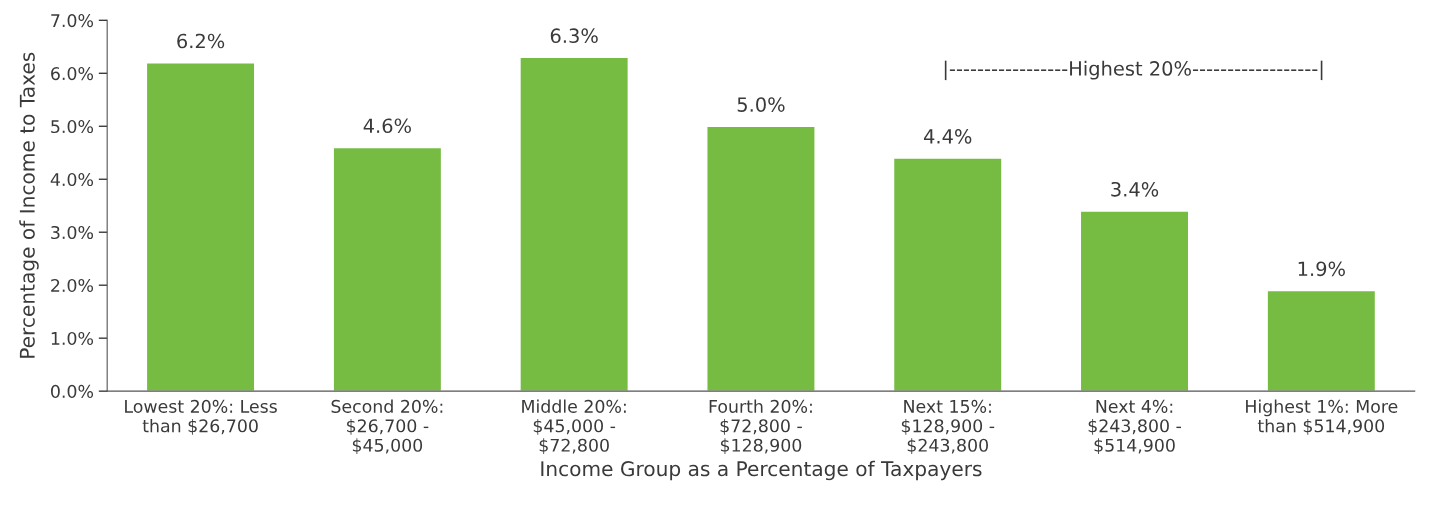 This screenshot has height=508, width=1429. I want to click on data-label: 6.2%, so click(201, 41).